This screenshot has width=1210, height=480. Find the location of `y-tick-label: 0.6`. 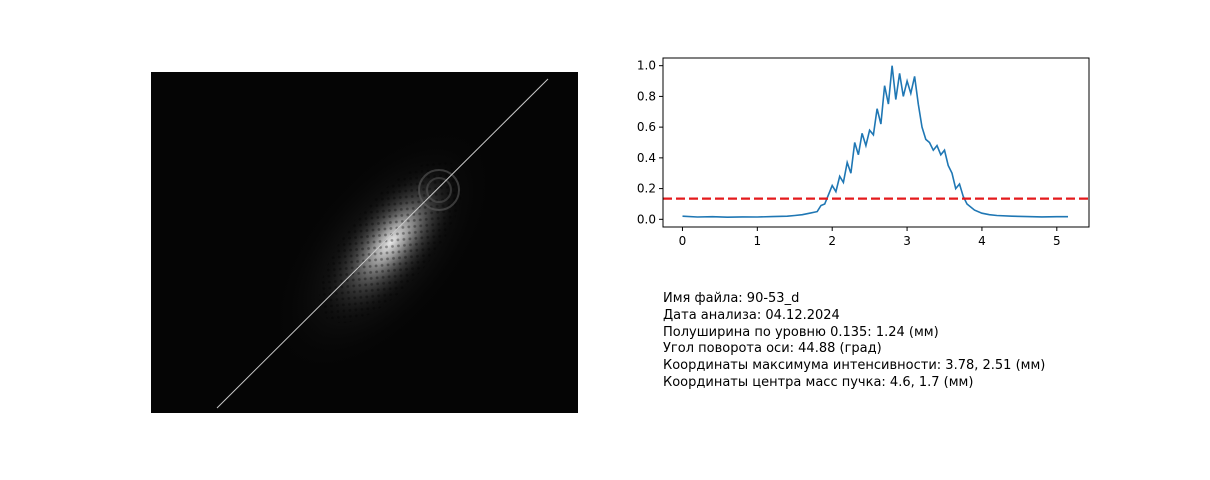

y-tick-label: 0.6 is located at coordinates (646, 127).